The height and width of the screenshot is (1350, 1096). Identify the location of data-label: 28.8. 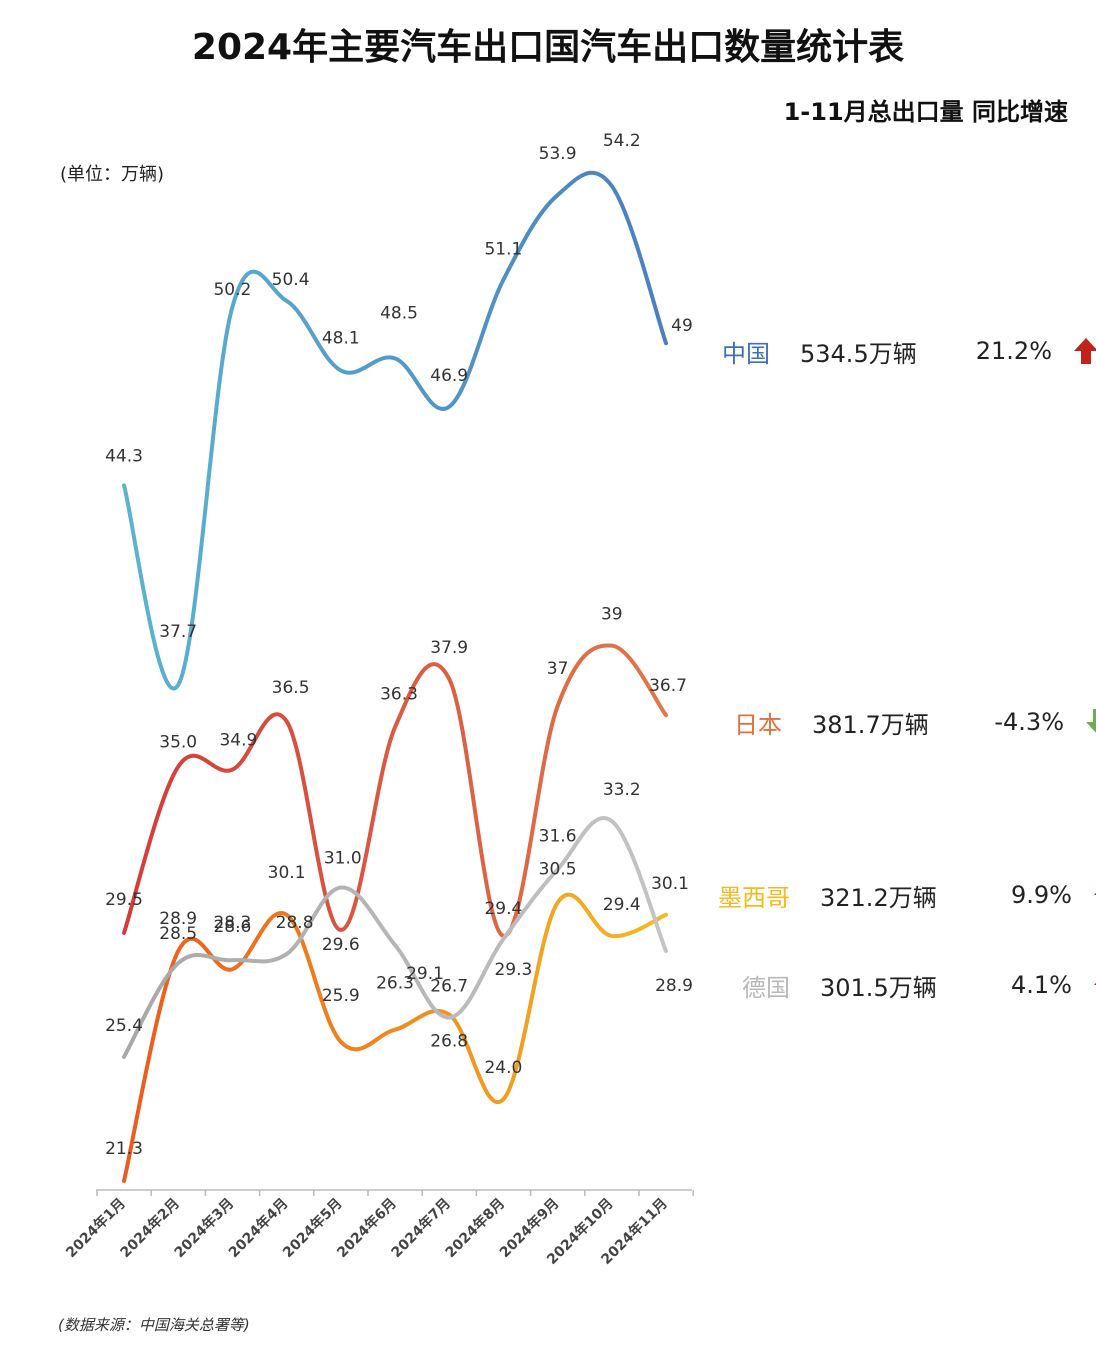
(295, 923).